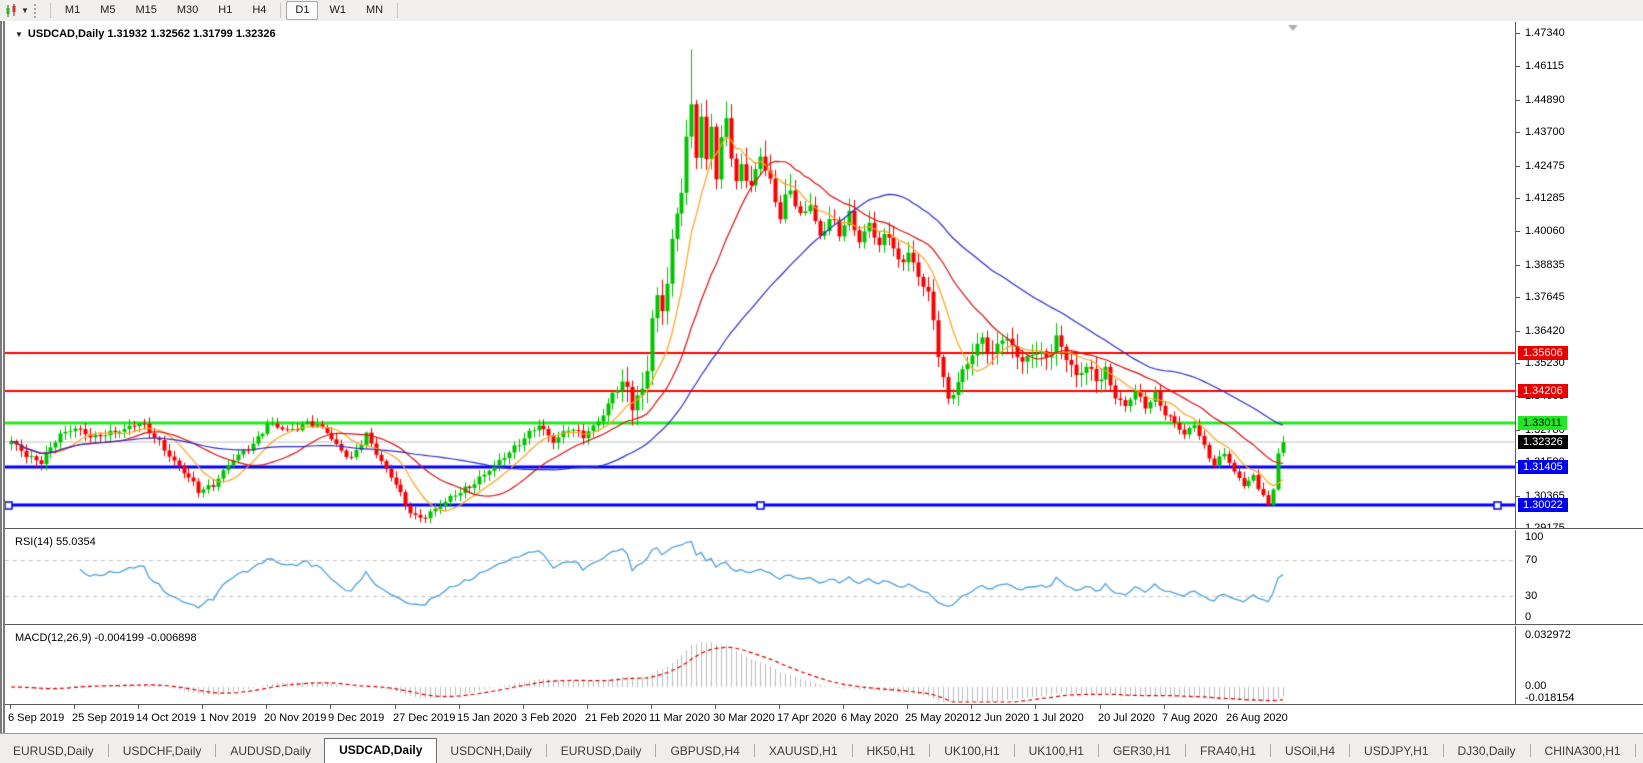 This screenshot has width=1643, height=763. What do you see at coordinates (870, 714) in the screenshot?
I see `date-tick-label: 6 May 2020` at bounding box center [870, 714].